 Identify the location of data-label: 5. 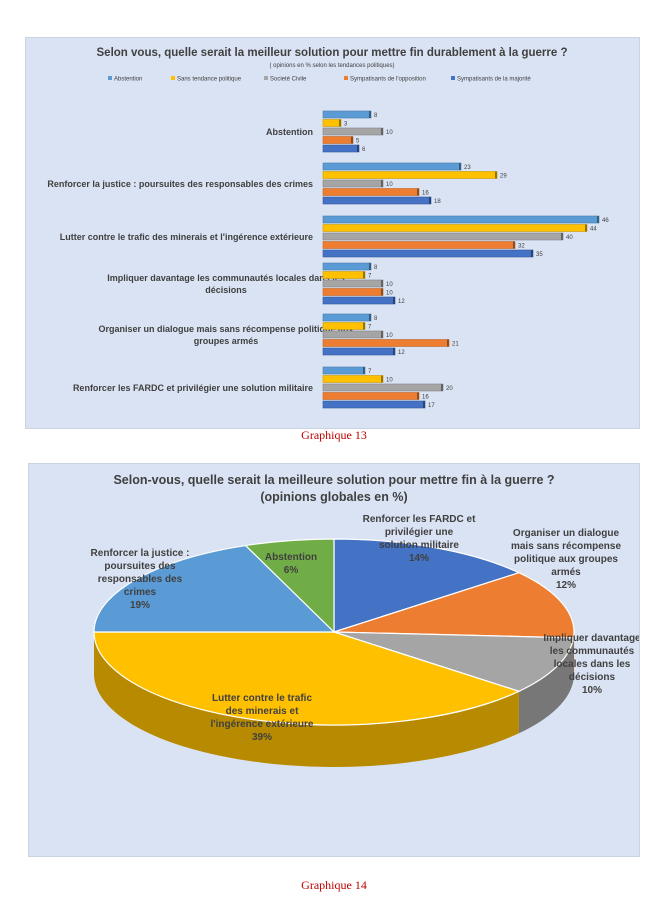
(358, 142).